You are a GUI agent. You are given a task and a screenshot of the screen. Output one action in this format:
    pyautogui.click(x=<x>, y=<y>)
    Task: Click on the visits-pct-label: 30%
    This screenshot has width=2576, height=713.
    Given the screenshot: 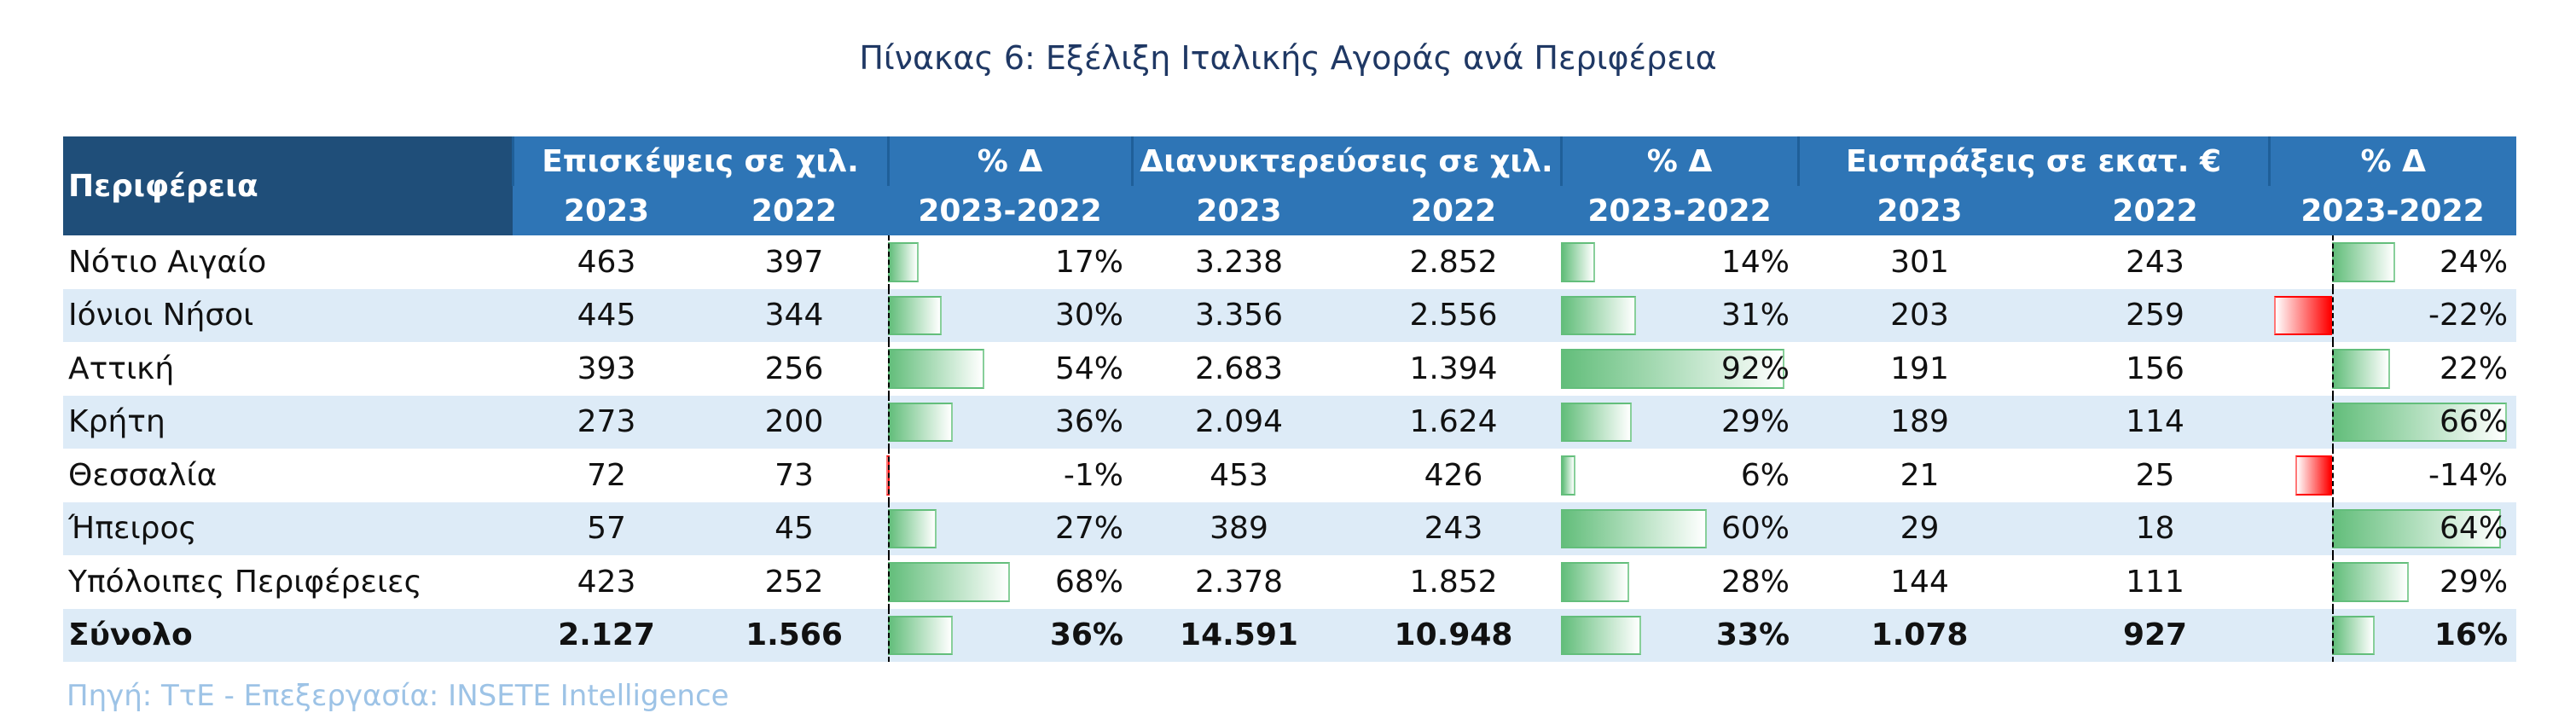 What is the action you would take?
    pyautogui.click(x=1088, y=316)
    